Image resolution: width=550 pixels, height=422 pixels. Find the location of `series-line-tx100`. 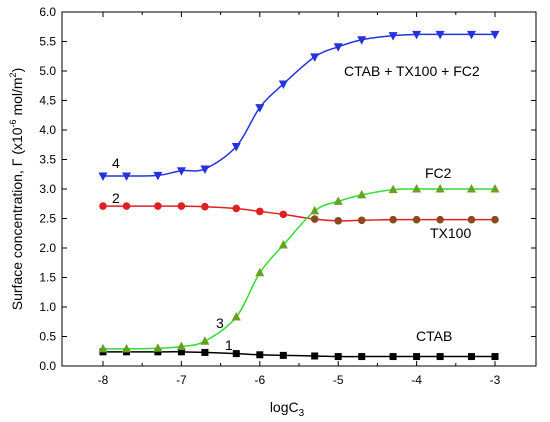

series-line-tx100 is located at coordinates (299, 213).